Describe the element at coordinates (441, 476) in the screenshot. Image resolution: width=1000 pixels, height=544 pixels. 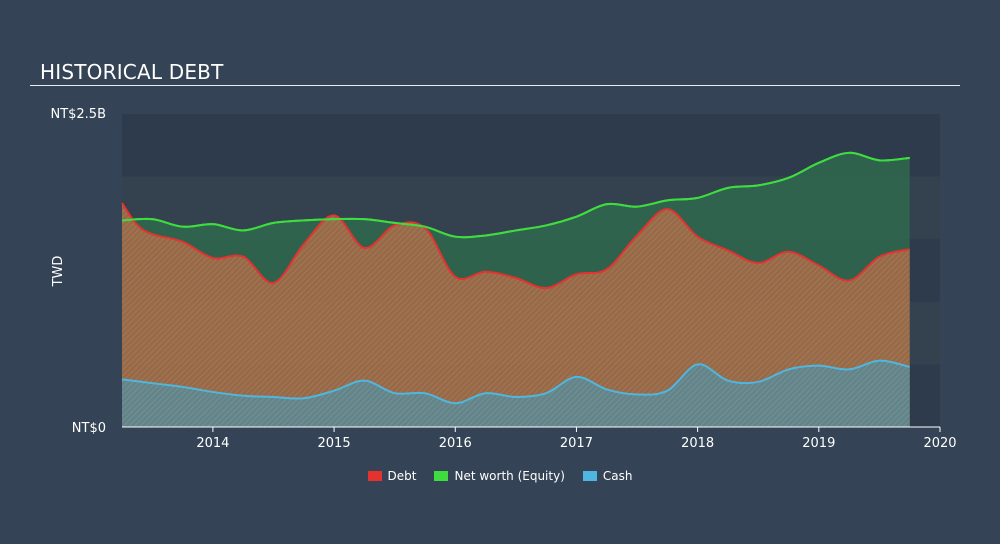
I see `legend-swatch-equity` at that location.